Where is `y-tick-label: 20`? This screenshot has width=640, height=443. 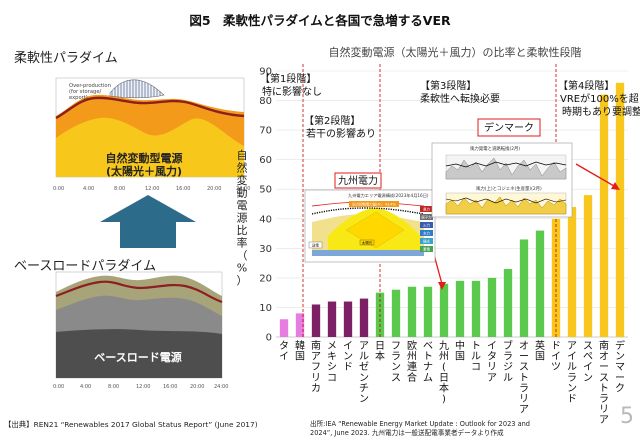 y-tick-label: 20 is located at coordinates (265, 278).